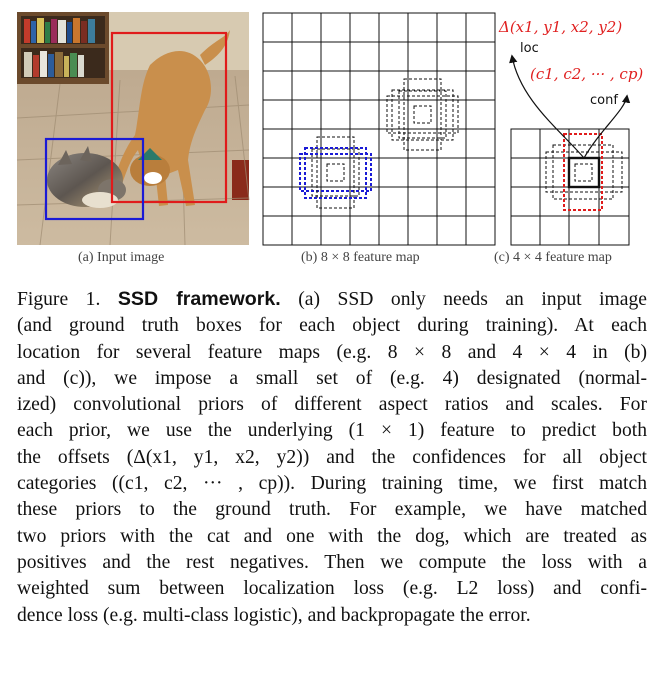  I want to click on caption-label: Figure 1., so click(59, 299).